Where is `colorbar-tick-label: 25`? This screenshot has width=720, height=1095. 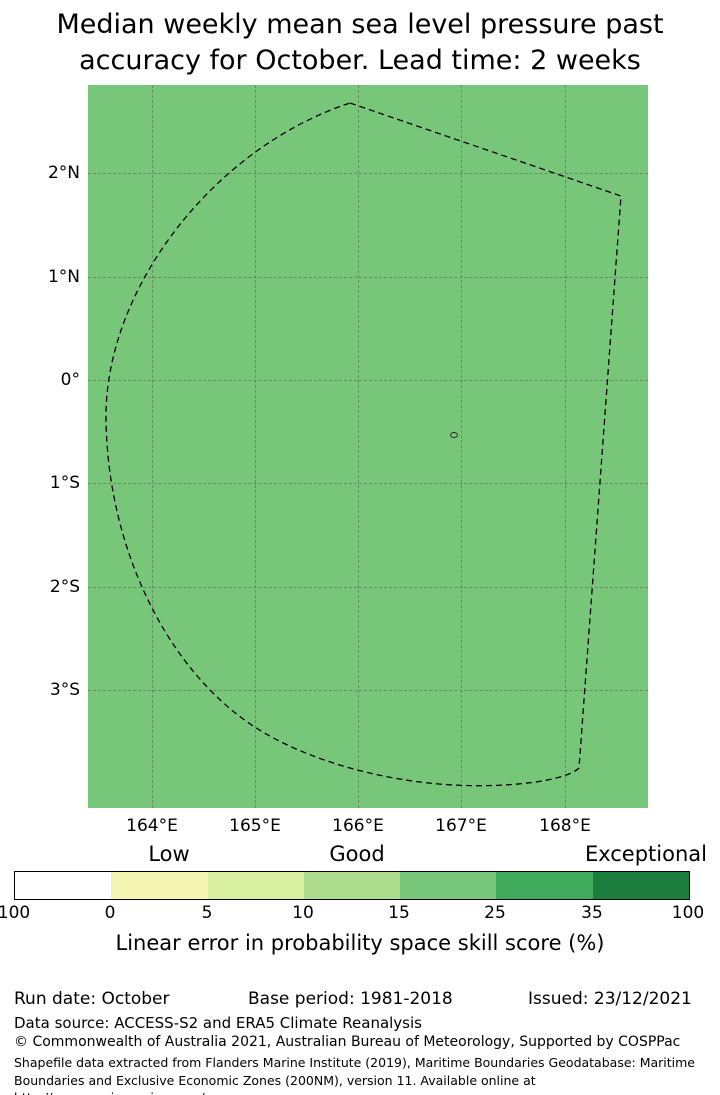
colorbar-tick-label: 25 is located at coordinates (495, 913).